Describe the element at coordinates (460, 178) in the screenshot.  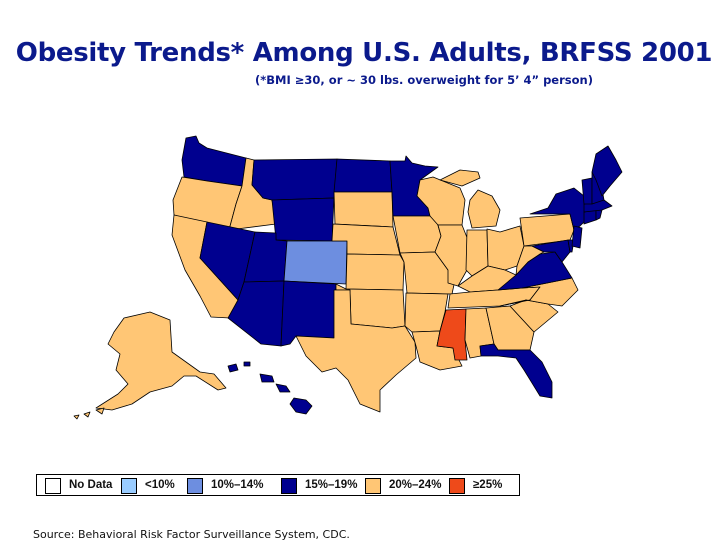
I see `state-michigan-upper` at that location.